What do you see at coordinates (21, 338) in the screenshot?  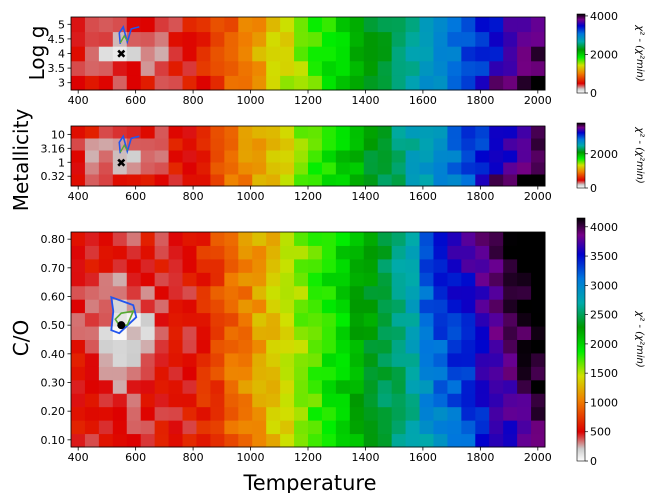 I see `ylabel-co: C/O` at bounding box center [21, 338].